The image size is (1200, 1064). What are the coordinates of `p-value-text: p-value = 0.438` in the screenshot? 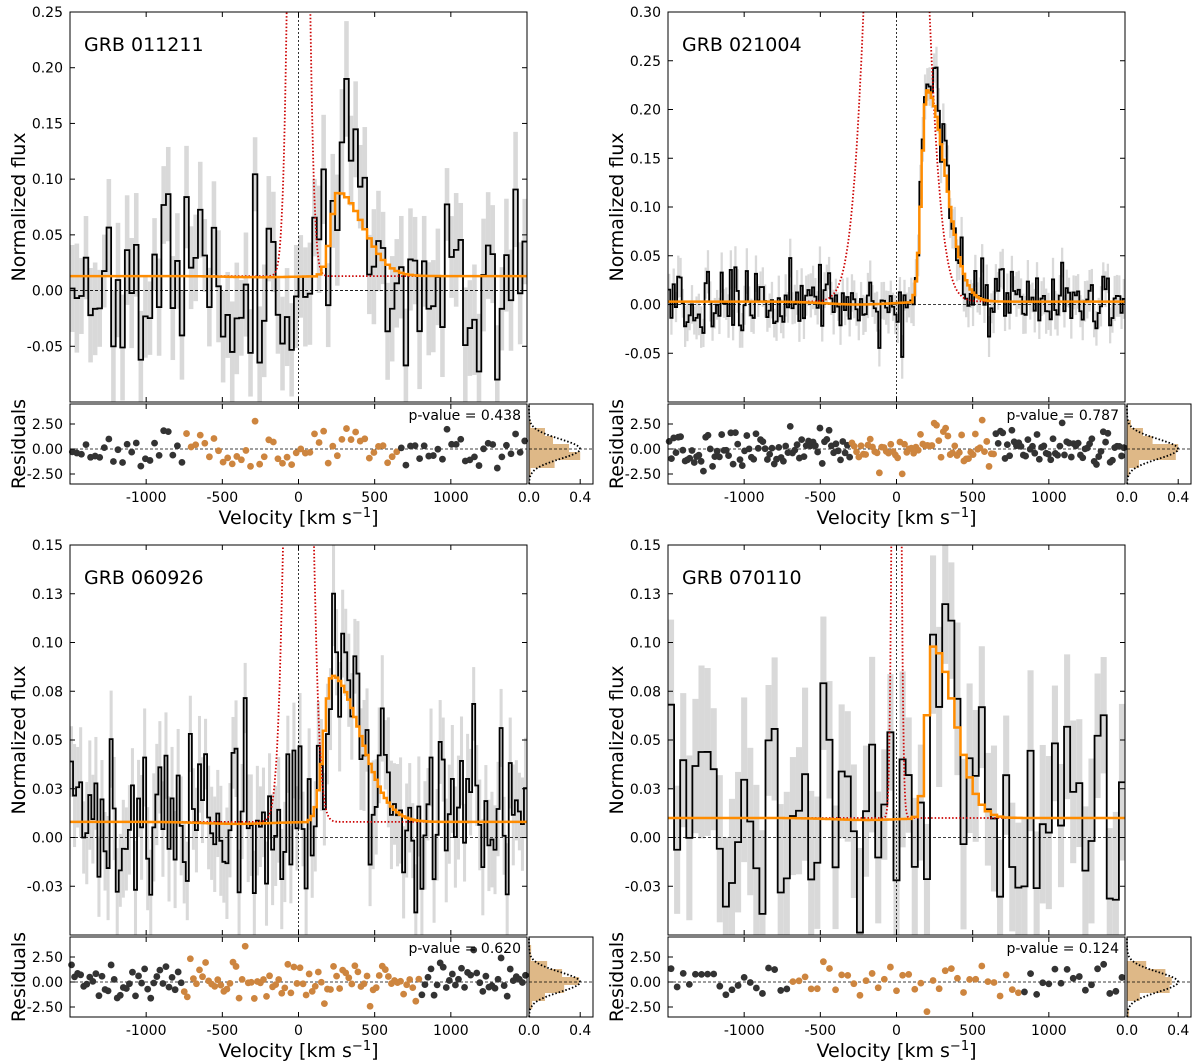 It's located at (464, 416).